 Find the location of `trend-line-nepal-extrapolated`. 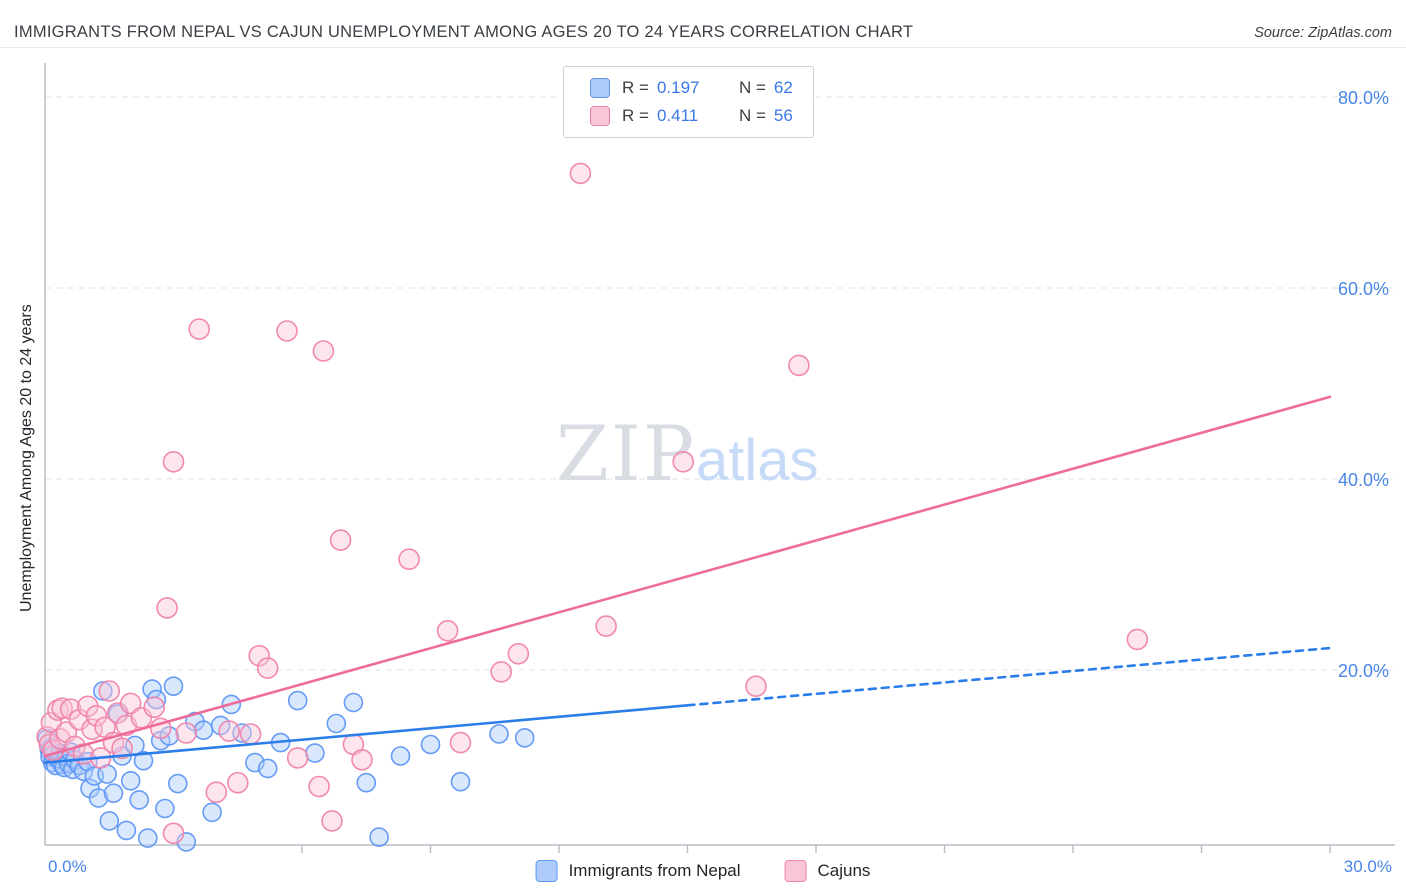

trend-line-nepal-extrapolated is located at coordinates (1009, 676).